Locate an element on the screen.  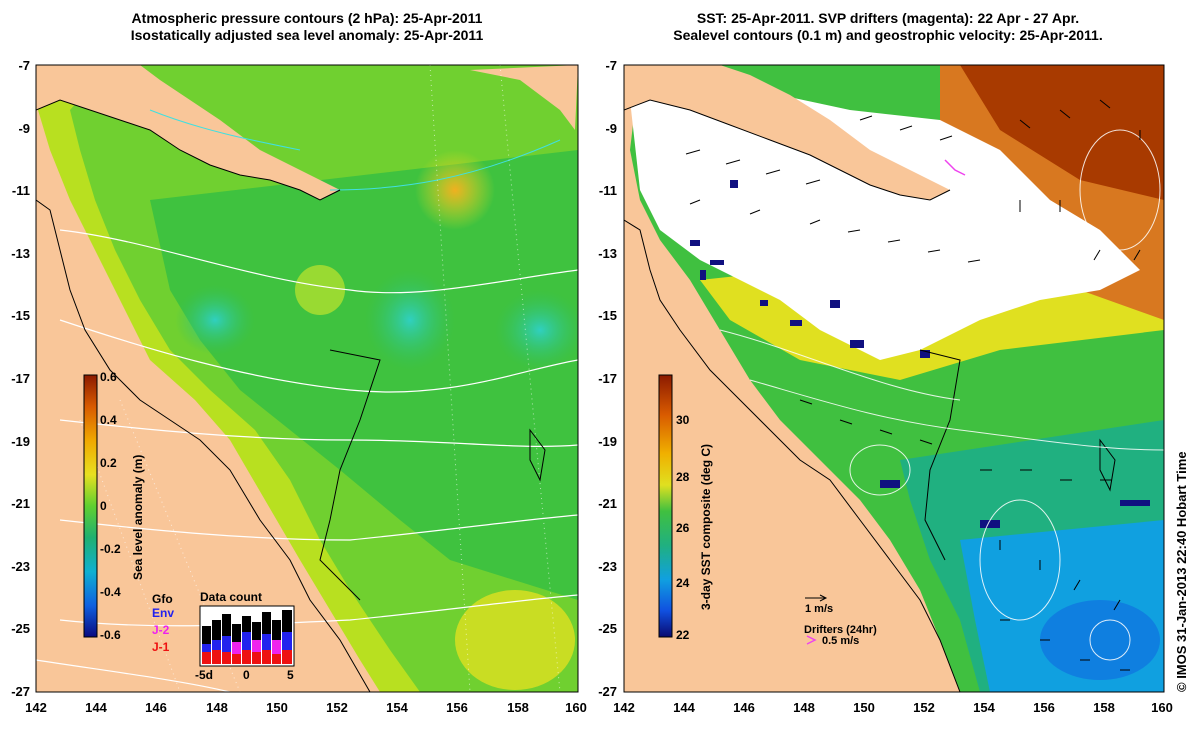
sla-colorbar-label: Sea level anomaly (m) is located at coordinates (138, 517).